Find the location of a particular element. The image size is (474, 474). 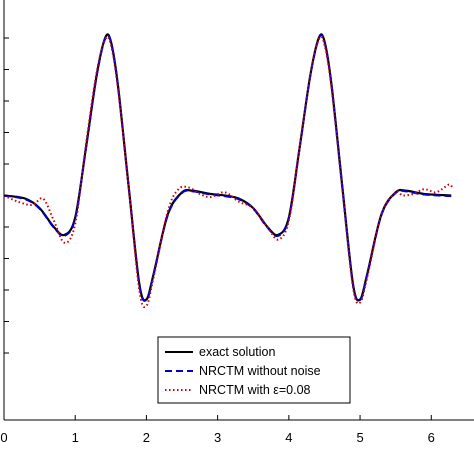

legend-label-0: exact solution is located at coordinates (237, 352).